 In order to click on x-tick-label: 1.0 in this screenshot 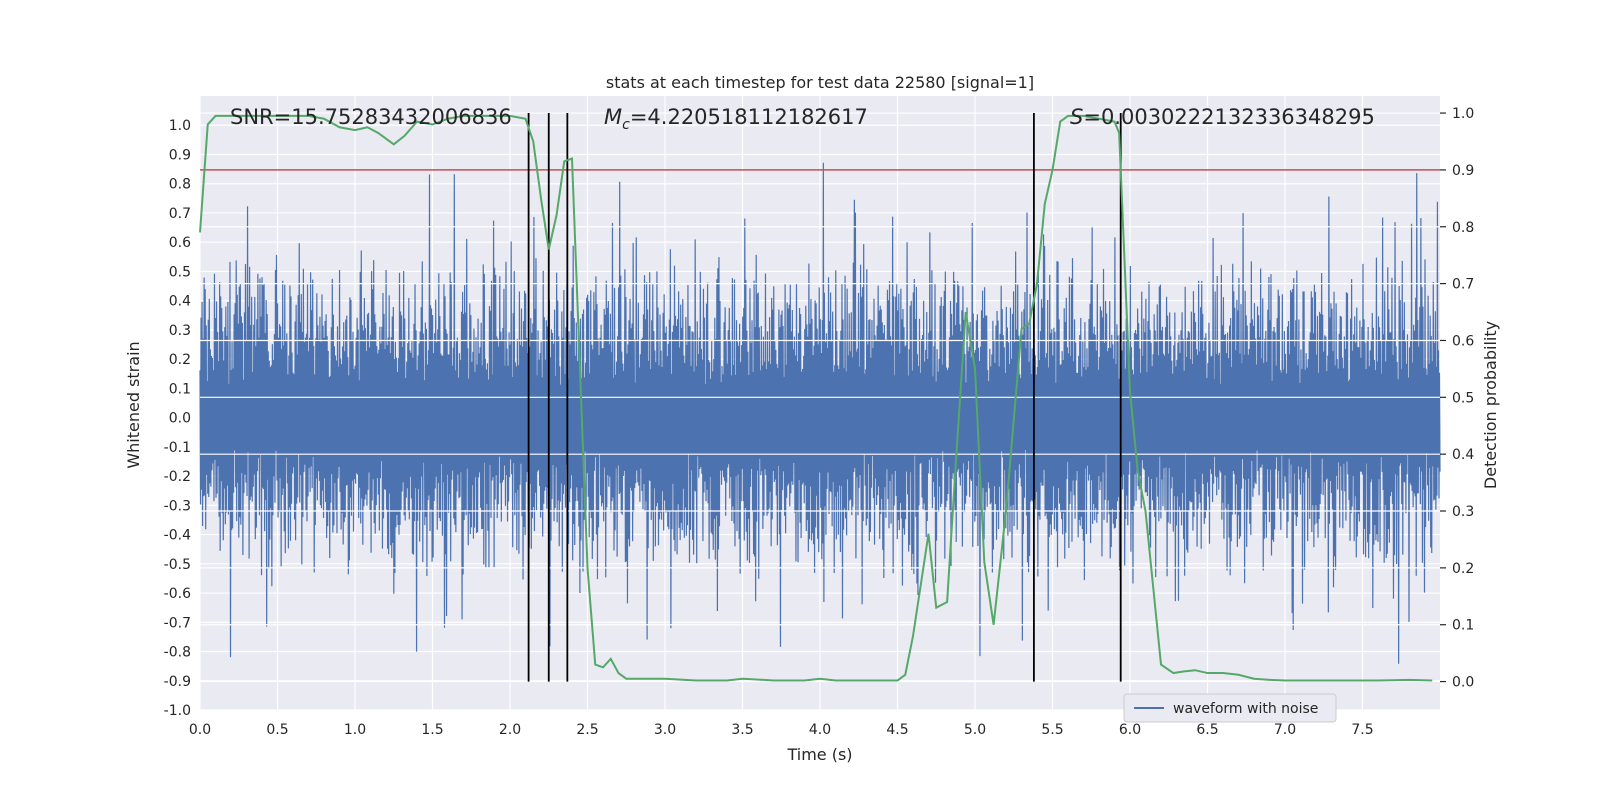, I will do `click(355, 730)`.